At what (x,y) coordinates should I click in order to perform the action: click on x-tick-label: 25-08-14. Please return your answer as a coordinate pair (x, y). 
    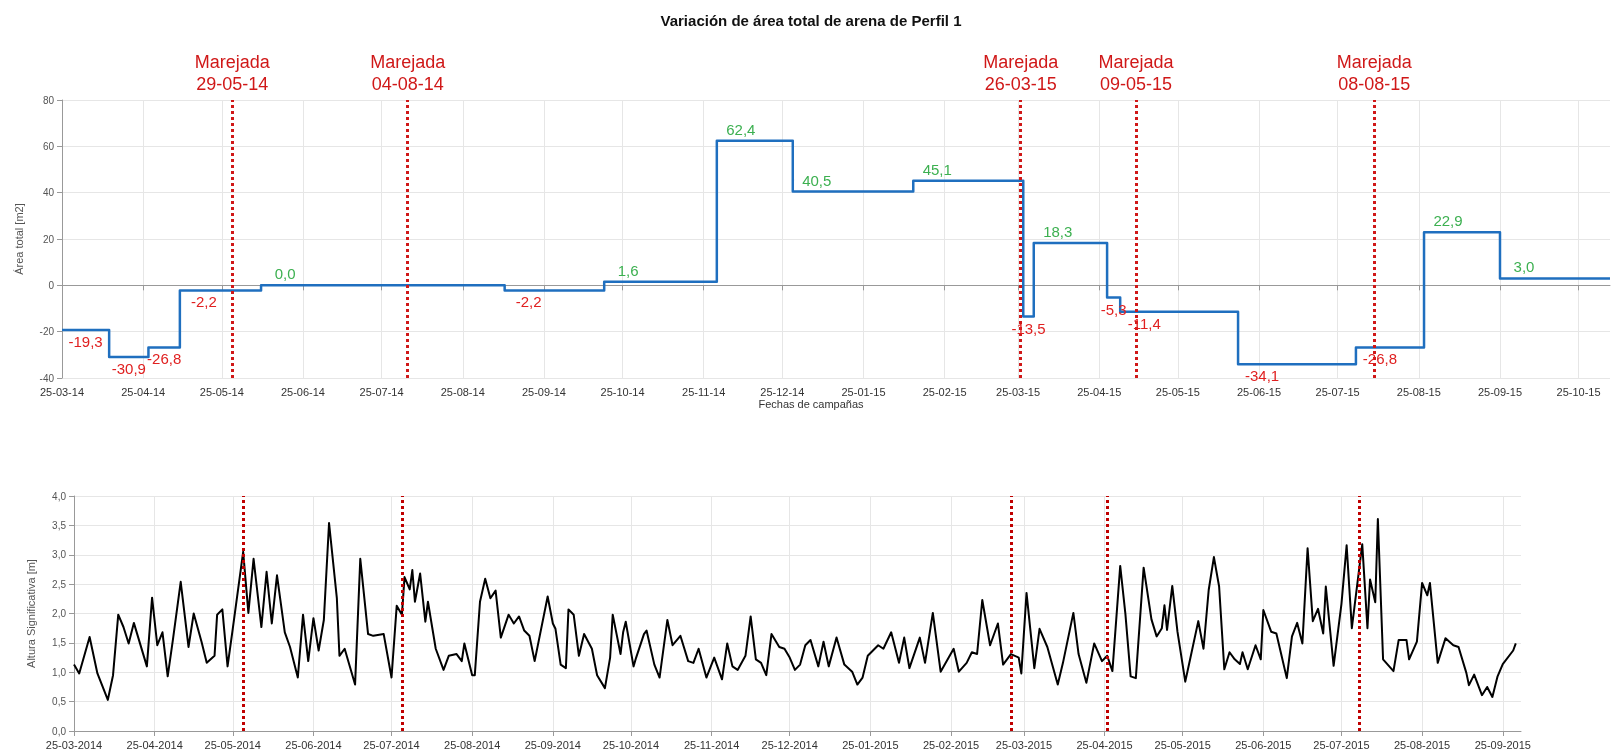
    Looking at the image, I should click on (462, 391).